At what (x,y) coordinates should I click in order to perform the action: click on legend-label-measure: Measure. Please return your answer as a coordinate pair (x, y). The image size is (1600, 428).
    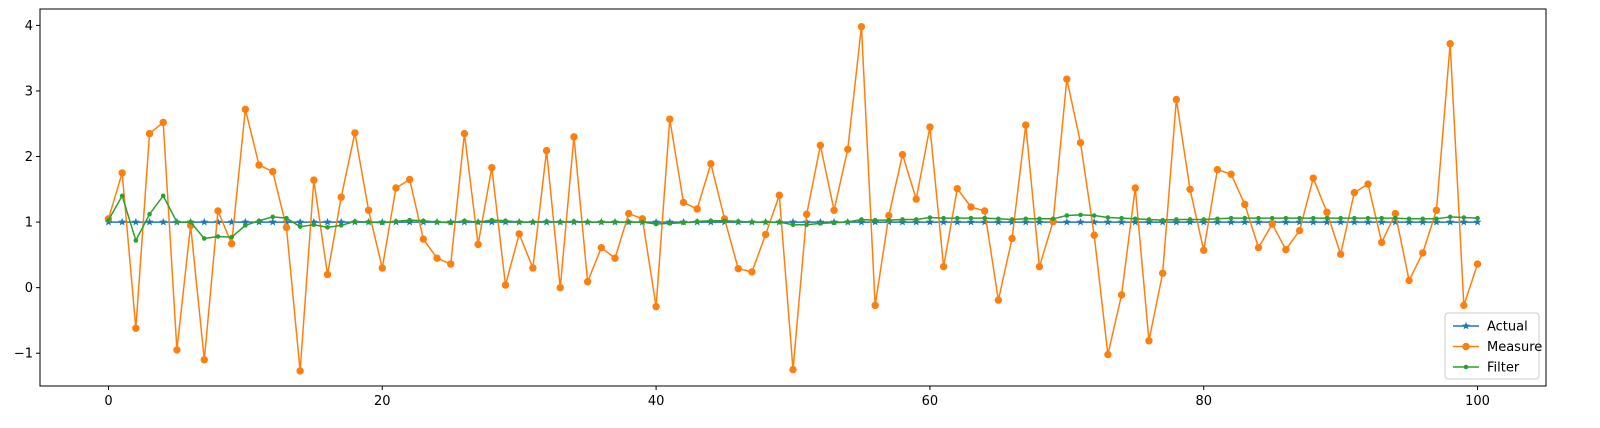
    Looking at the image, I should click on (1514, 347).